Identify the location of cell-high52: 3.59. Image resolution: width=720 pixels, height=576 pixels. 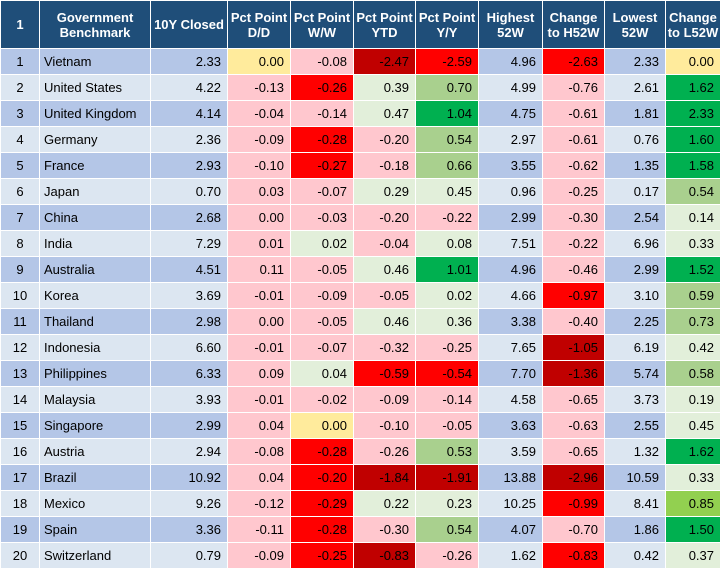
(510, 451).